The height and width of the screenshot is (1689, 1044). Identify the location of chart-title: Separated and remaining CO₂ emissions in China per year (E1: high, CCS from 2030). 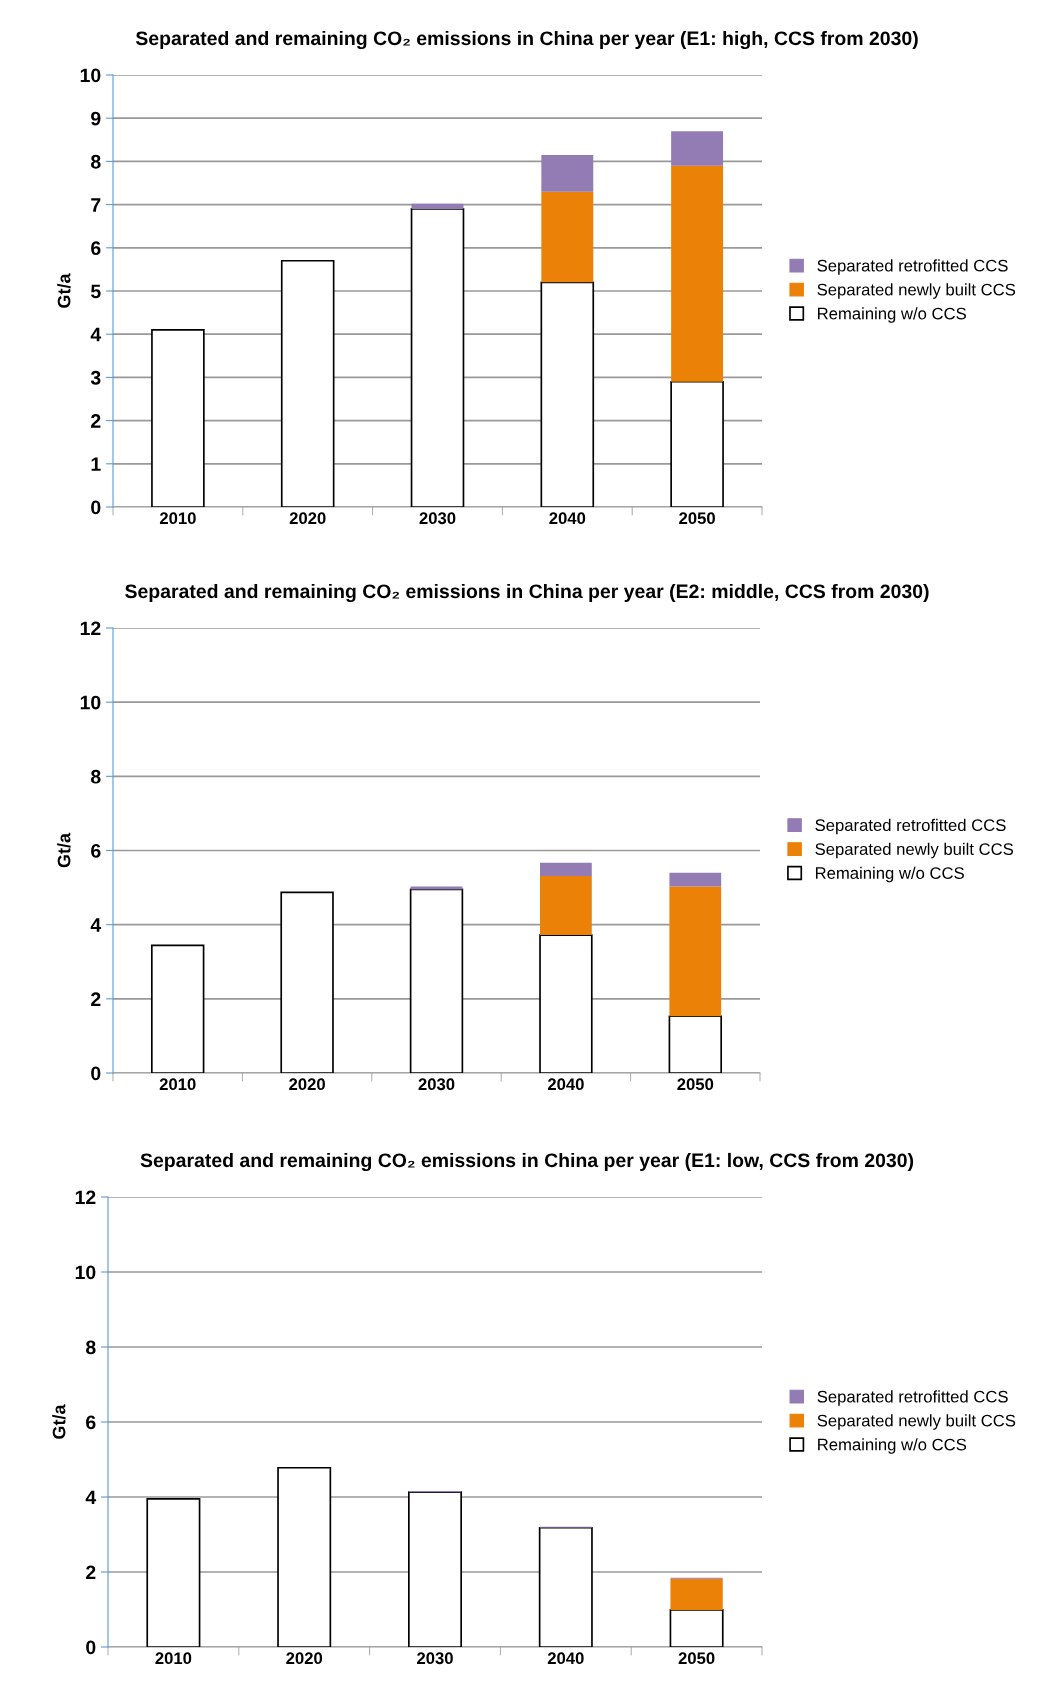
(526, 40).